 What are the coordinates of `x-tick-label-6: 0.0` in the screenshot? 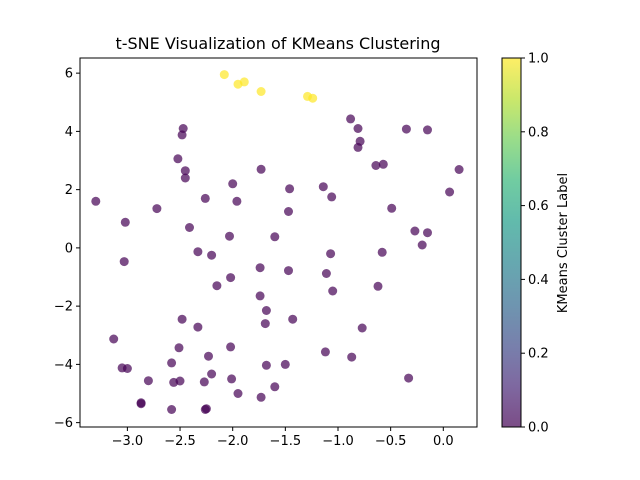 It's located at (443, 441).